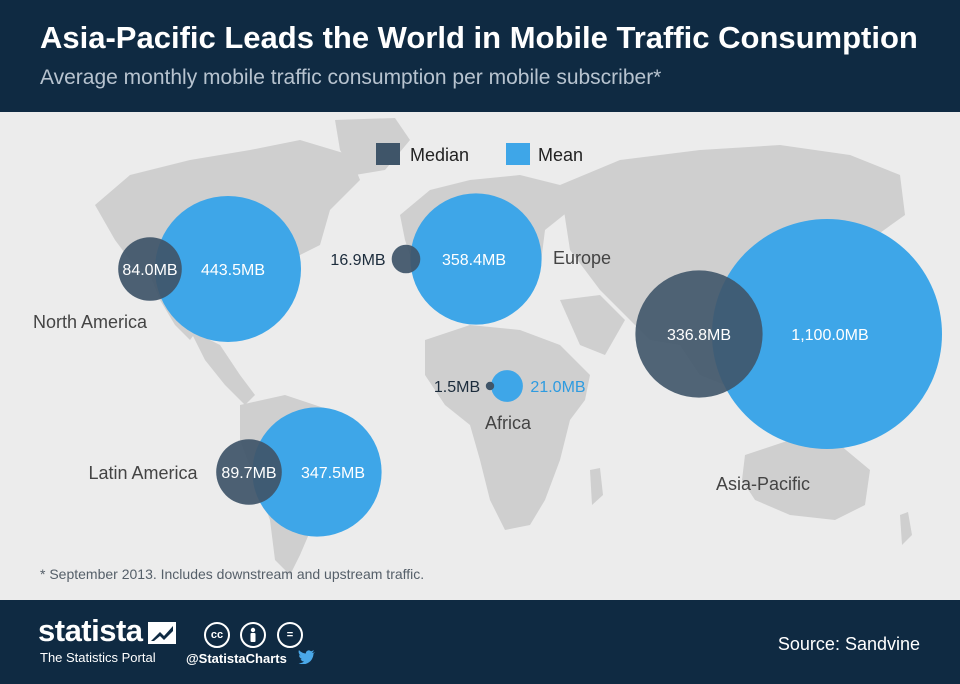 The height and width of the screenshot is (684, 960). I want to click on bubble-asia-pacific-median, so click(699, 334).